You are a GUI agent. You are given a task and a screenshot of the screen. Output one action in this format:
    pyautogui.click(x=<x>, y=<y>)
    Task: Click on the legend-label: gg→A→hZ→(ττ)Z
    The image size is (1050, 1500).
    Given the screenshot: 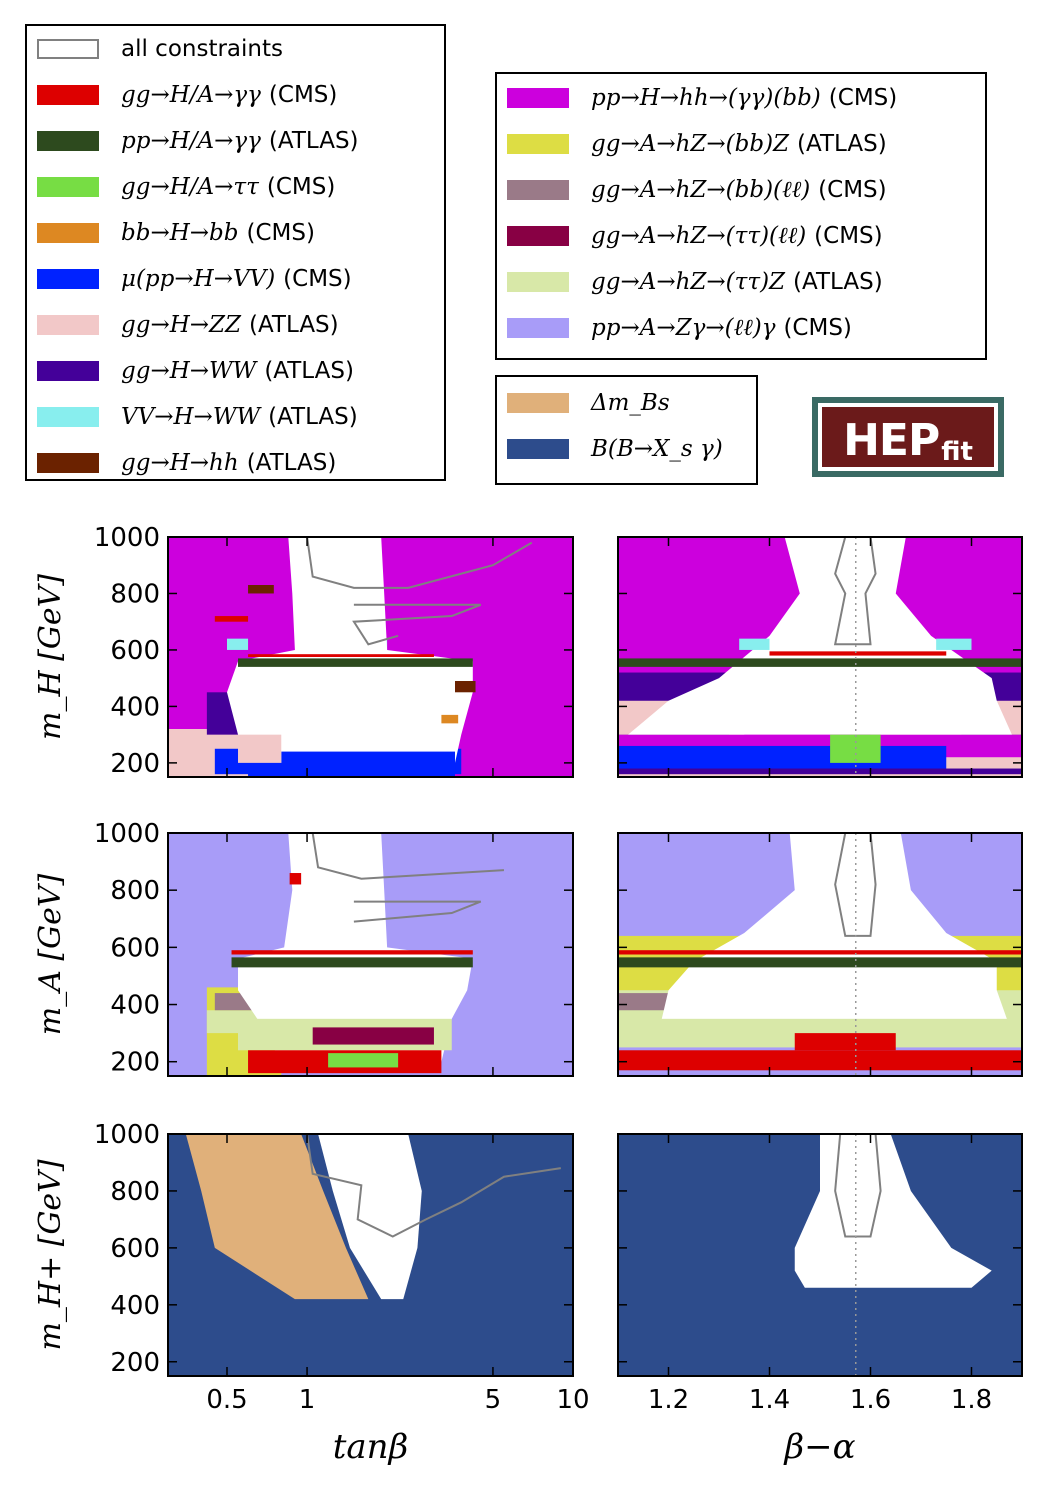 What is the action you would take?
    pyautogui.click(x=688, y=282)
    